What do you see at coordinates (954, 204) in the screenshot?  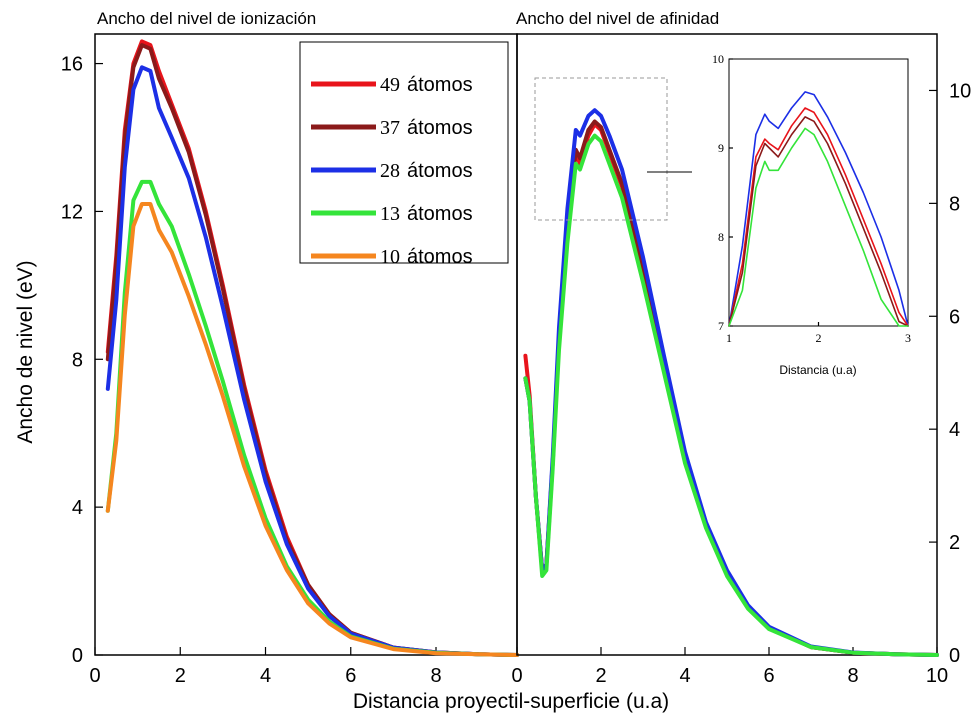 I see `affinity-y-tick-label: 8` at bounding box center [954, 204].